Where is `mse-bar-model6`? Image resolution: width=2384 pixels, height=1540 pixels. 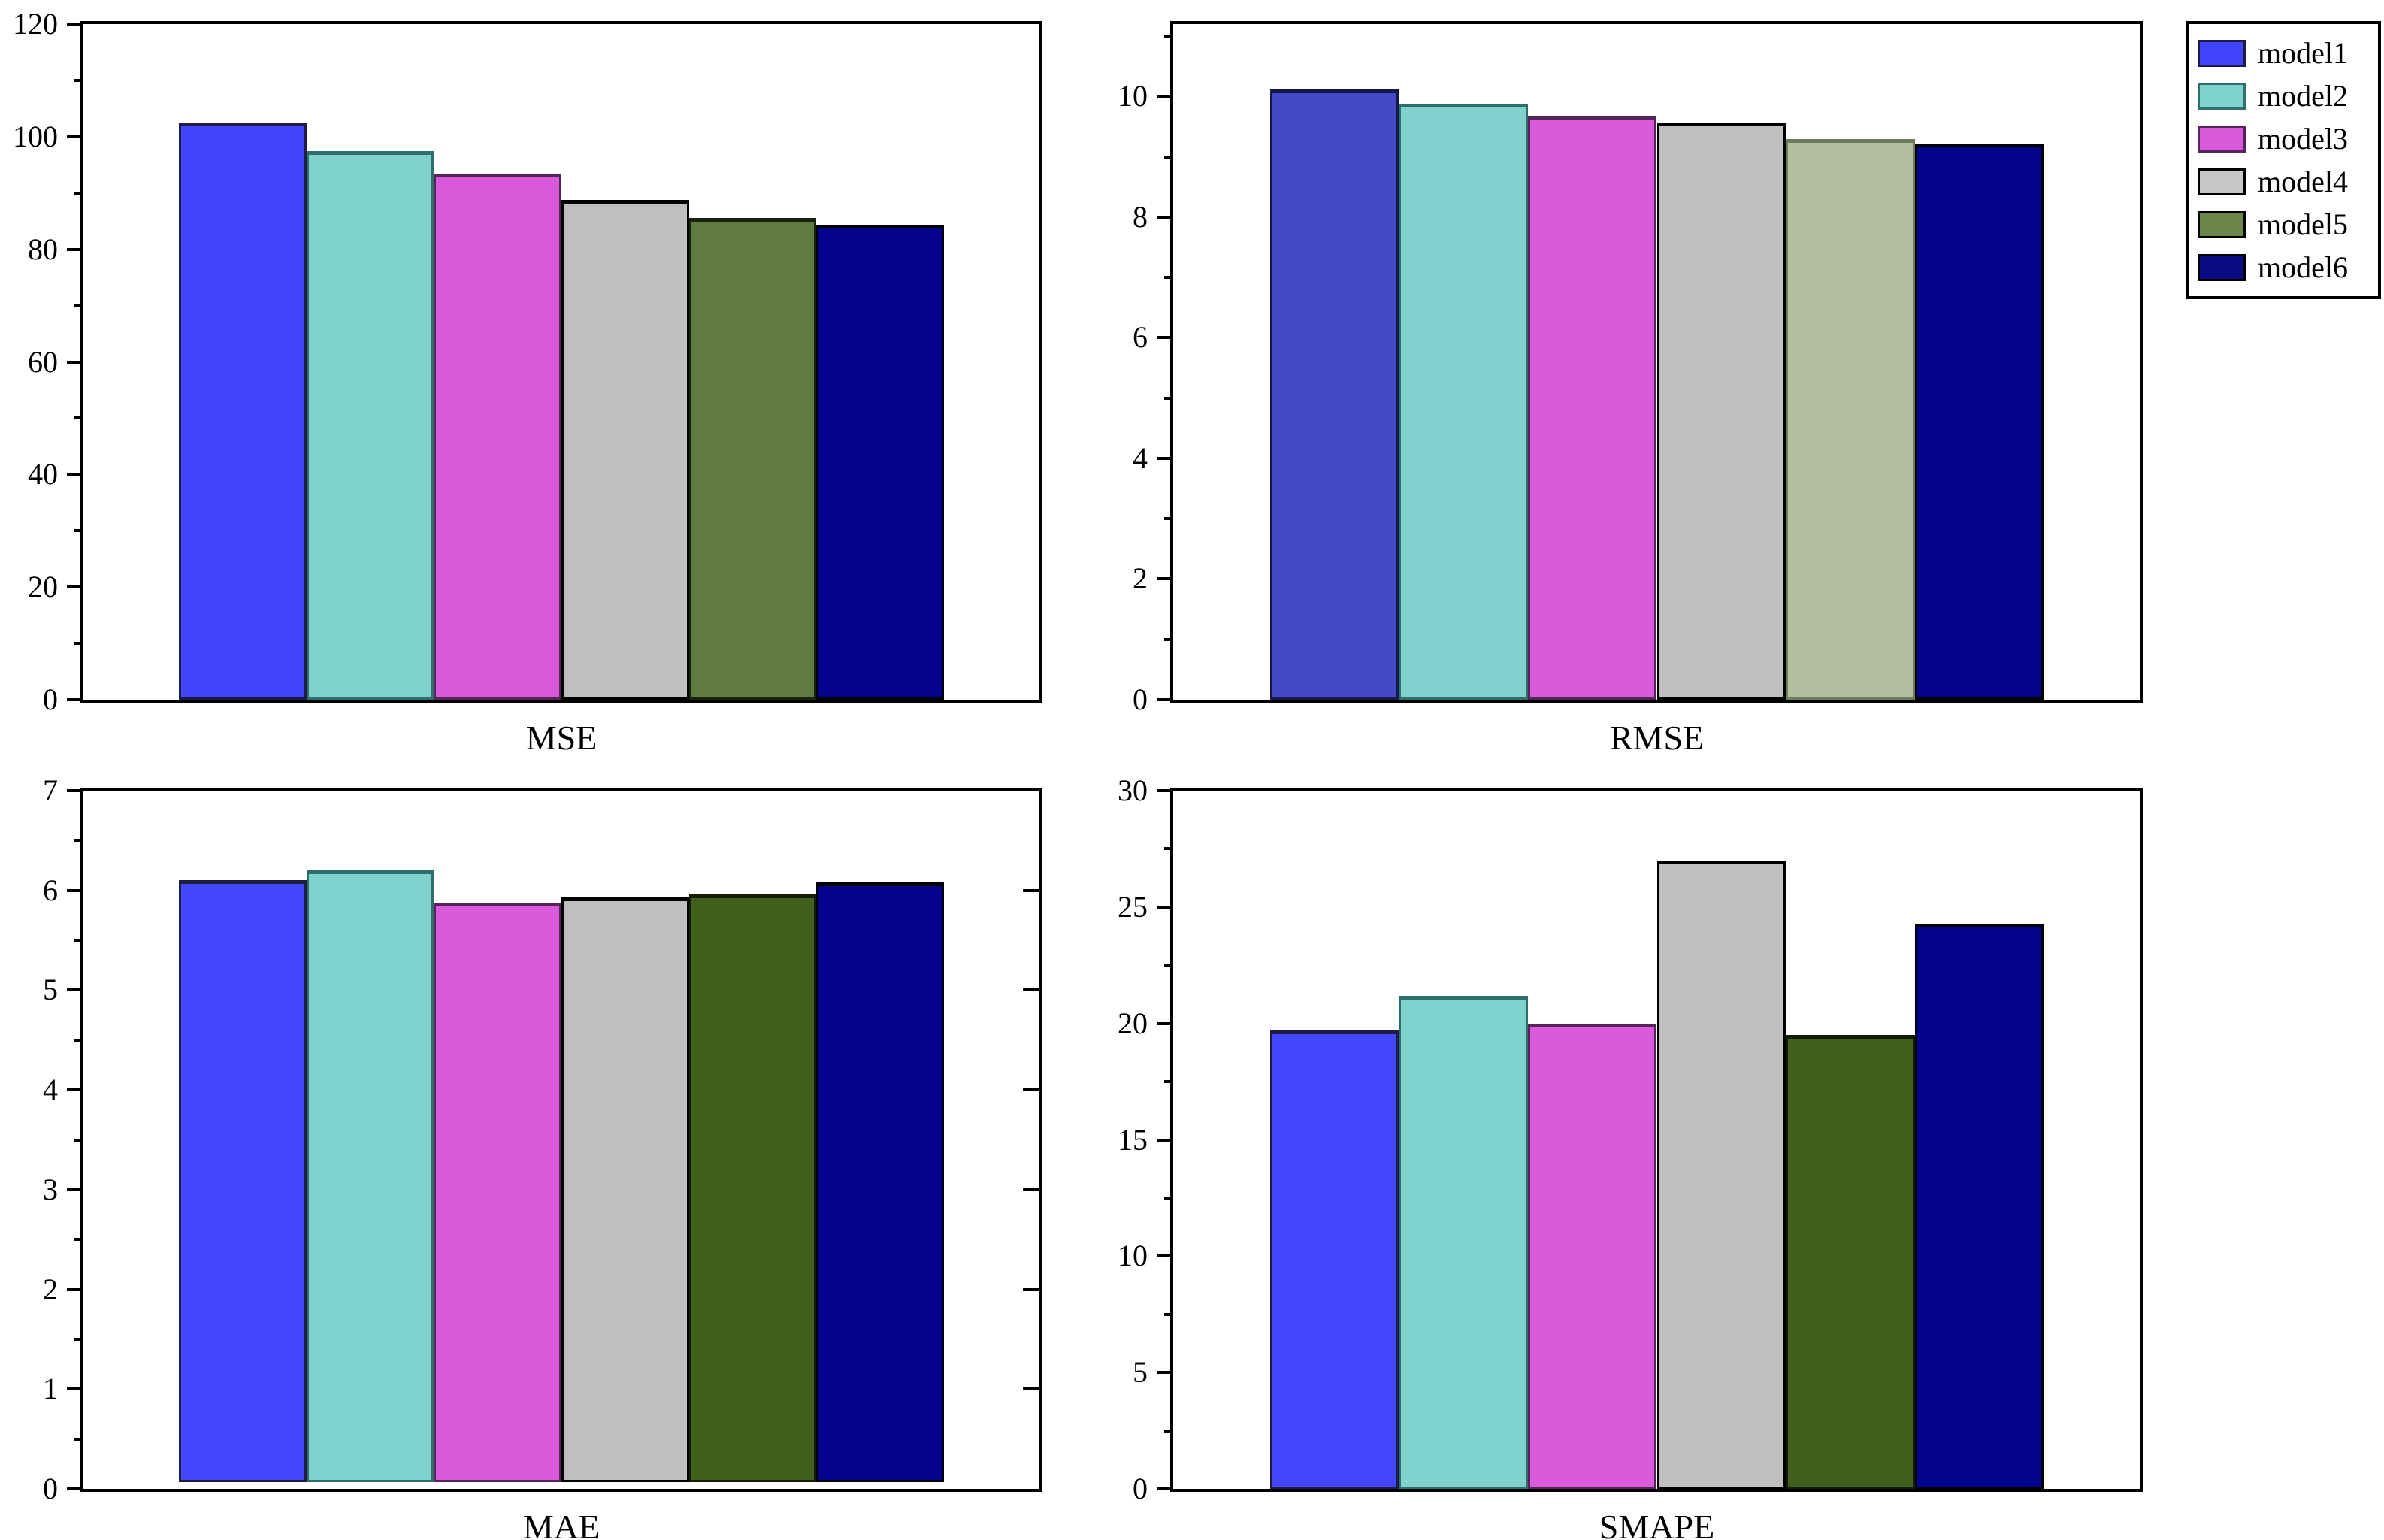
mse-bar-model6 is located at coordinates (880, 462).